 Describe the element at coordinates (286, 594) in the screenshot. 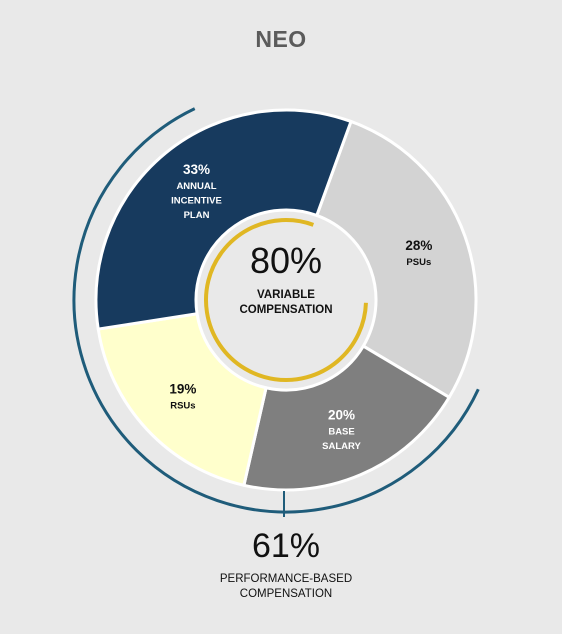

I see `performance-label-line2: COMPENSATION` at that location.